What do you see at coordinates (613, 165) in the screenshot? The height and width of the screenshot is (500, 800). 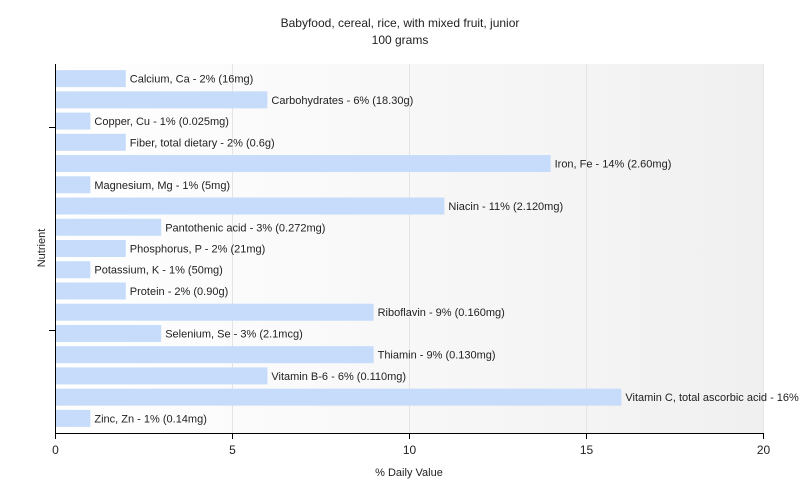 I see `data-label: Iron, Fe - 14% (2.60mg)` at bounding box center [613, 165].